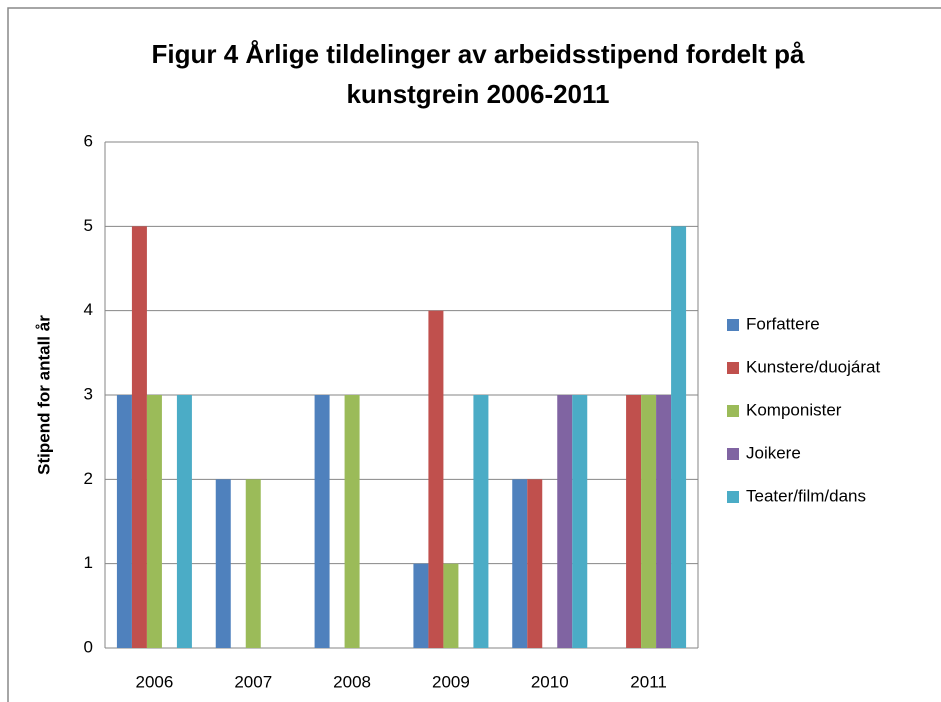  I want to click on y-tick-label: 3, so click(88, 393).